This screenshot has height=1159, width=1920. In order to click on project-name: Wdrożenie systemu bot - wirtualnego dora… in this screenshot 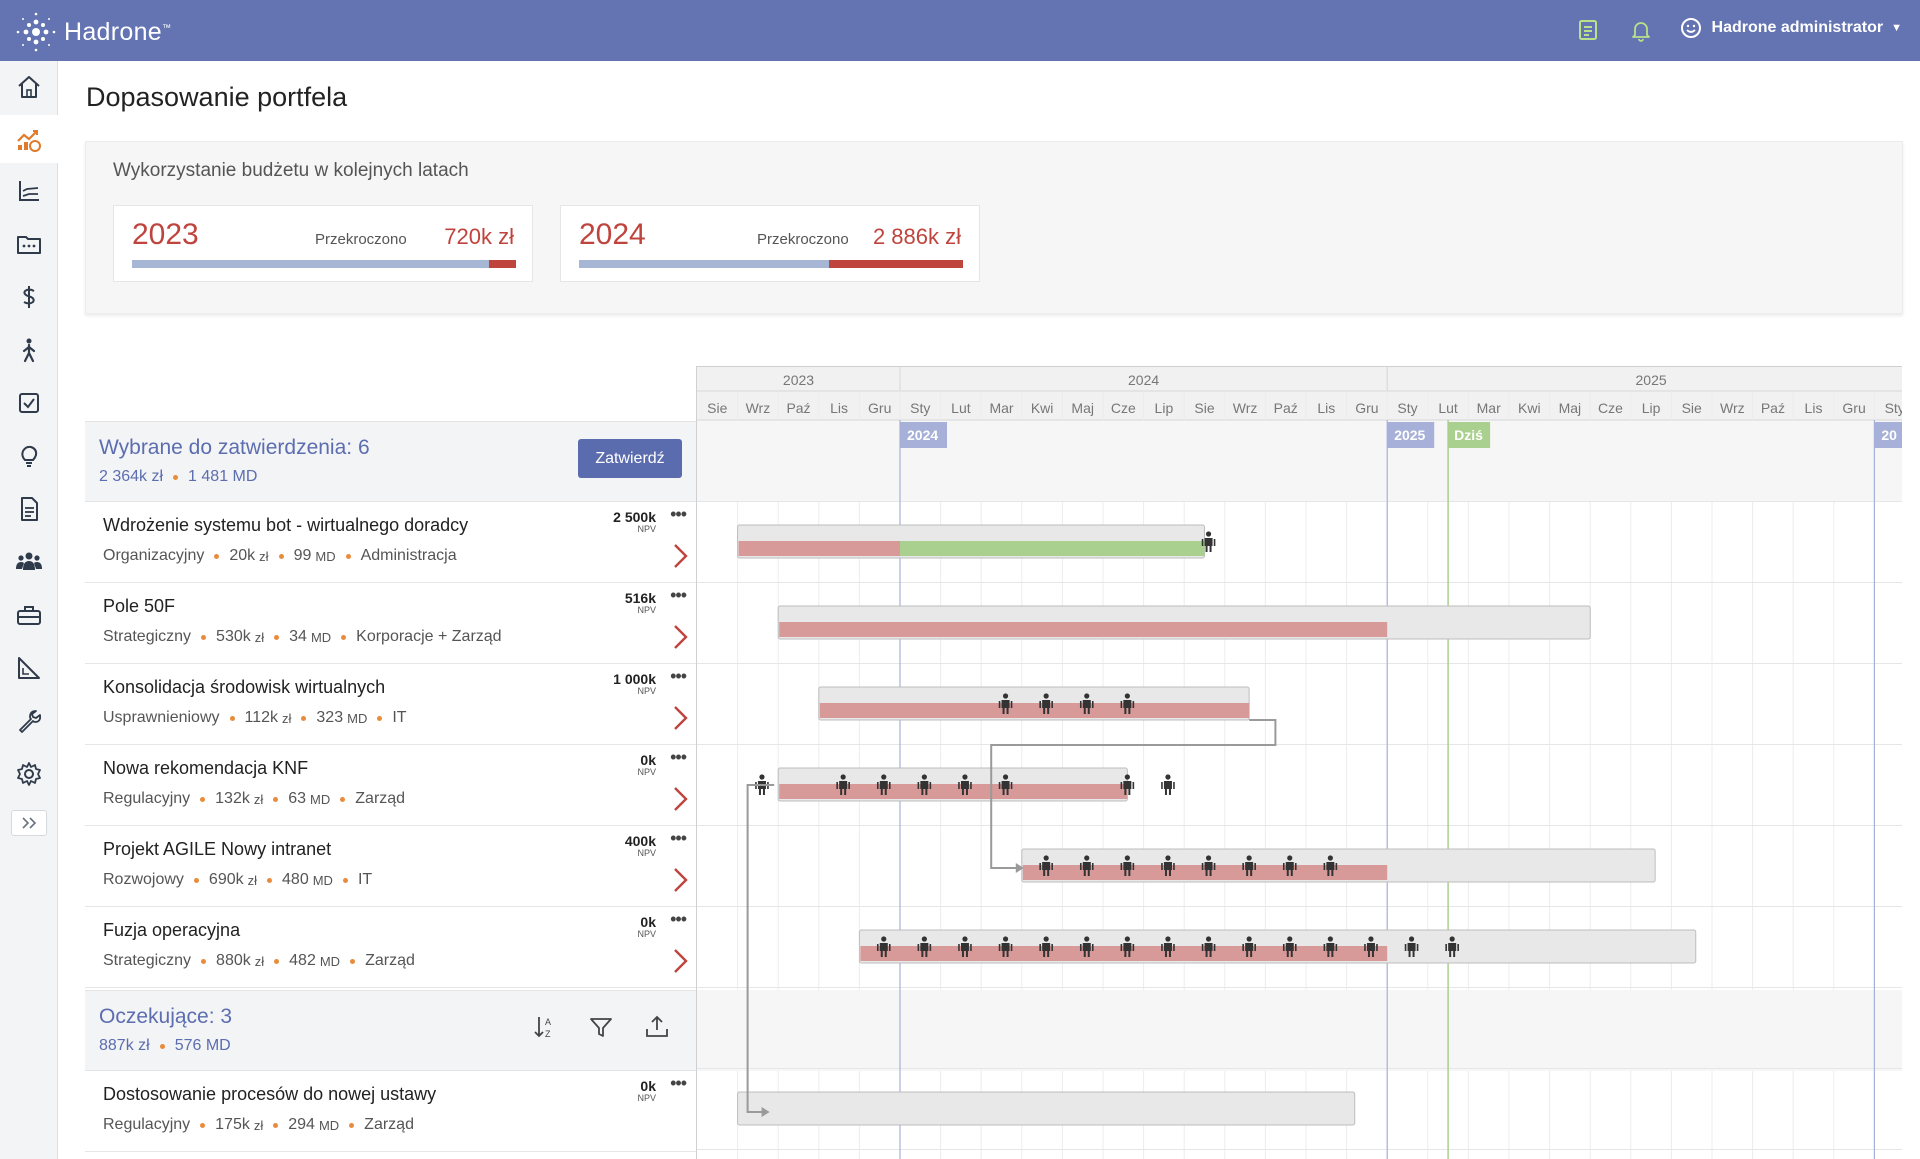, I will do `click(286, 525)`.